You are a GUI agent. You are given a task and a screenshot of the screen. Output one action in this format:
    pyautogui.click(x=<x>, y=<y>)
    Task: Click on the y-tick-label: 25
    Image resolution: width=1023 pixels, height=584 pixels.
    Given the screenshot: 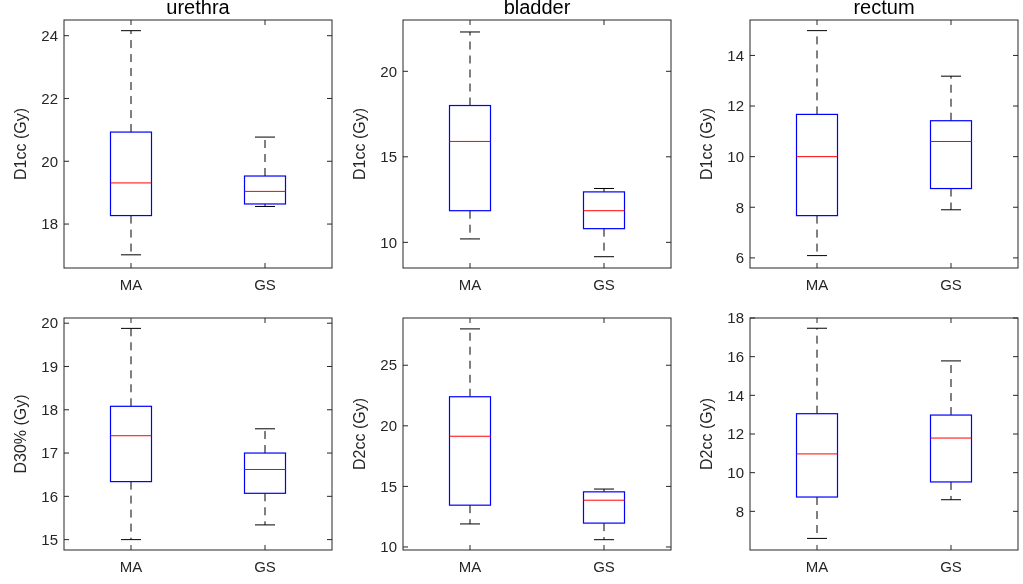 What is the action you would take?
    pyautogui.click(x=388, y=365)
    